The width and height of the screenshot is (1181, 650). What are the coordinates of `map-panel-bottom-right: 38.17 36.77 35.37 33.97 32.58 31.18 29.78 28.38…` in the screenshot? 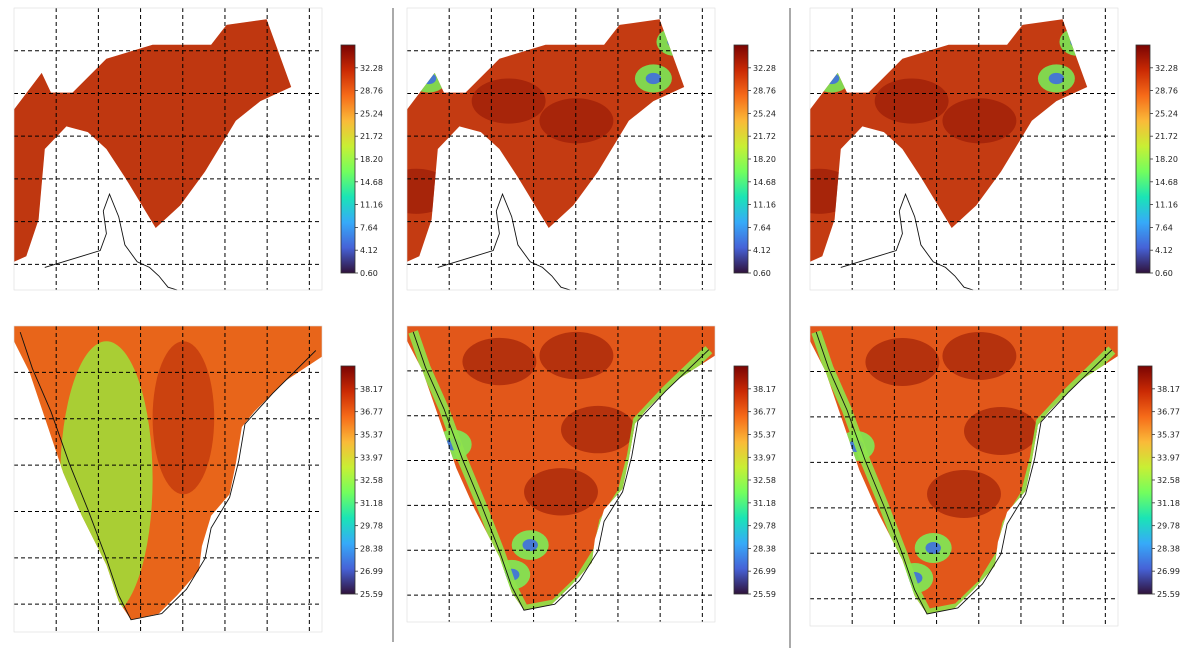 It's located at (994, 476).